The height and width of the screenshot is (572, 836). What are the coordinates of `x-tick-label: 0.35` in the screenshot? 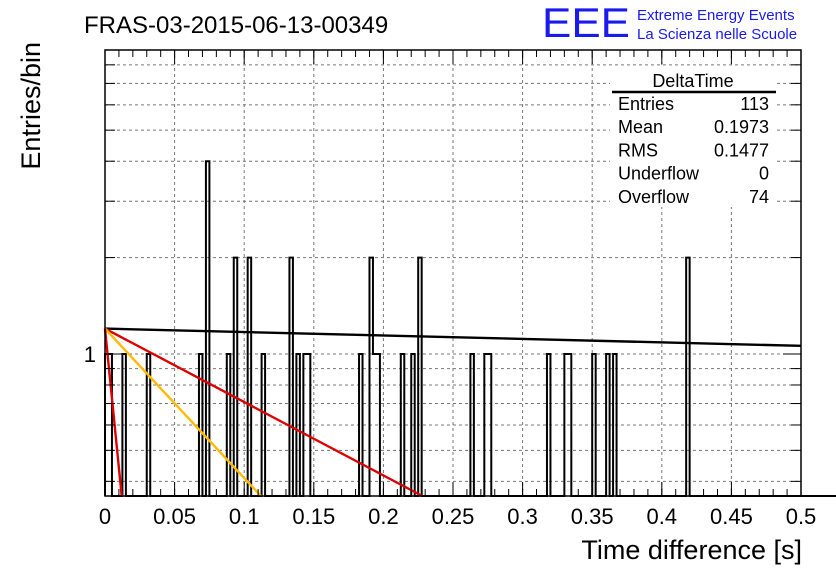 It's located at (592, 516).